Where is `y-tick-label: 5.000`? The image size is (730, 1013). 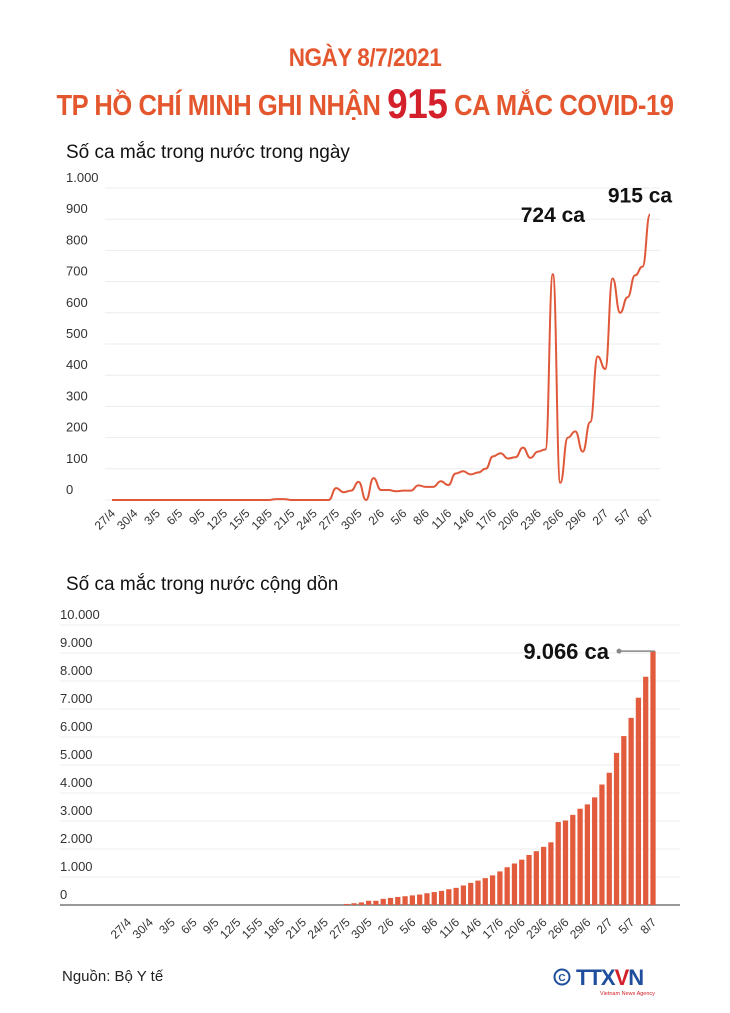
y-tick-label: 5.000 is located at coordinates (76, 754).